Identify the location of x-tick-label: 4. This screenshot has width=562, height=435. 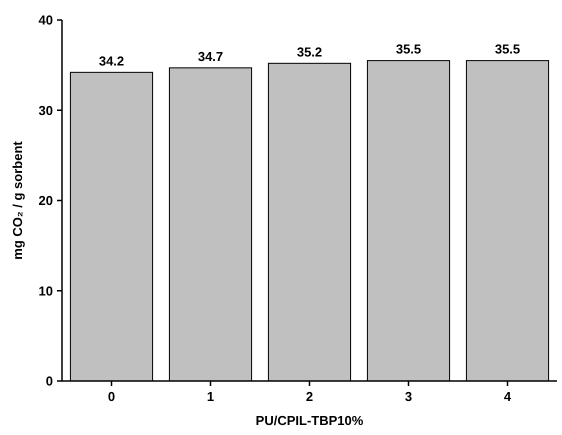
(508, 396).